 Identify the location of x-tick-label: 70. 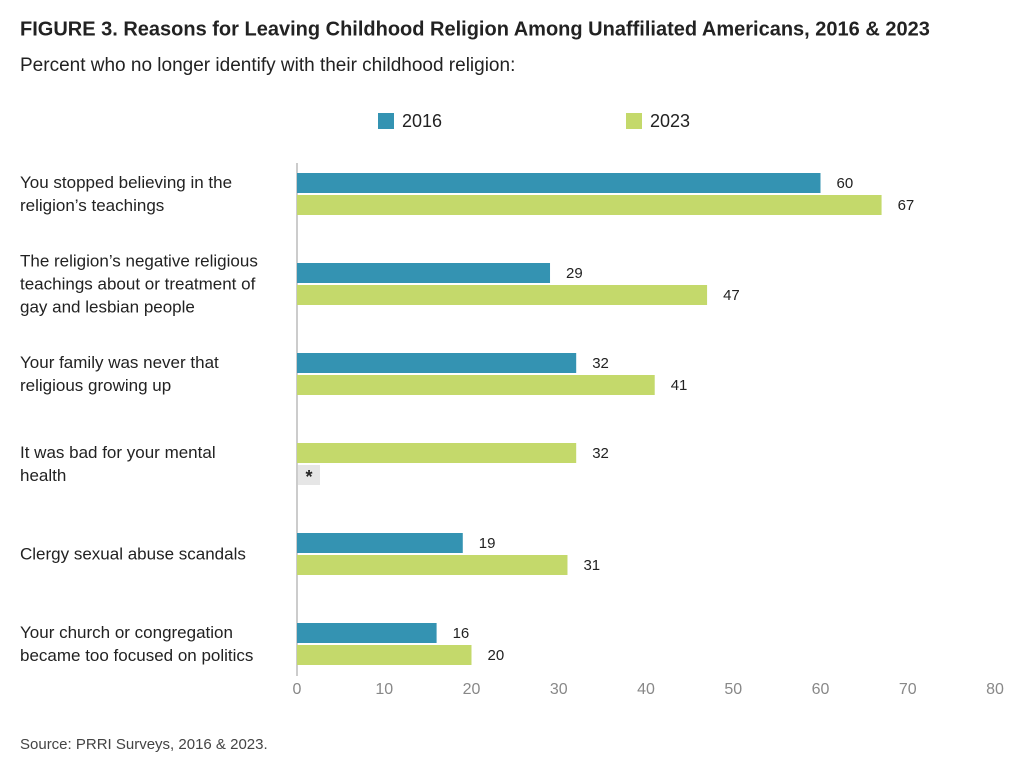
(908, 689).